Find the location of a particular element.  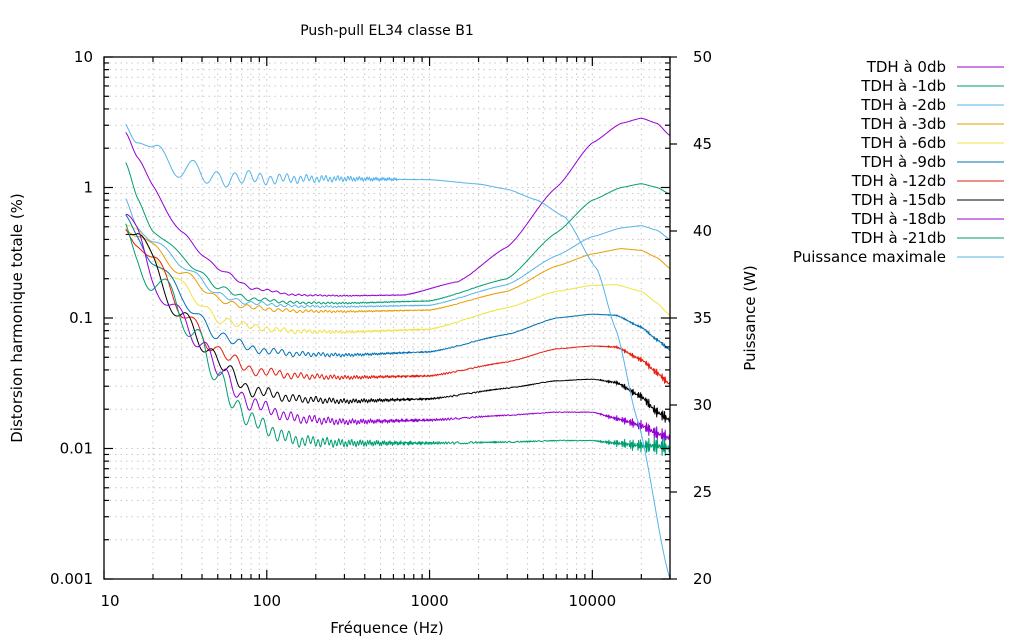

y2-tick-labels: 20 25 30 35 40 45 50 is located at coordinates (702, 318).